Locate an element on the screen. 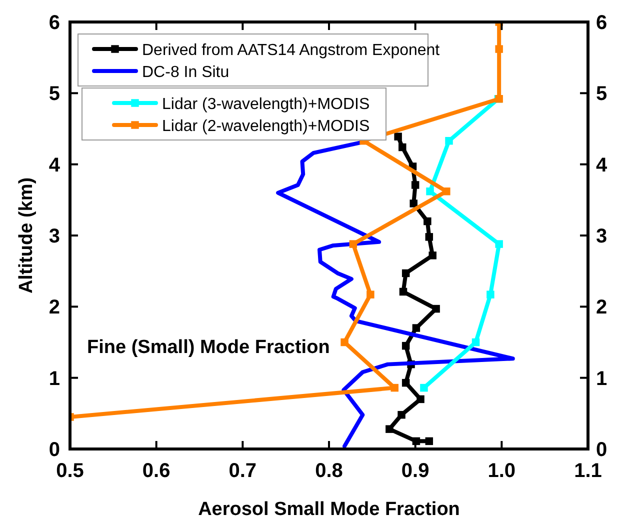 The width and height of the screenshot is (624, 520). x-tick-label: 1.1 is located at coordinates (588, 471).